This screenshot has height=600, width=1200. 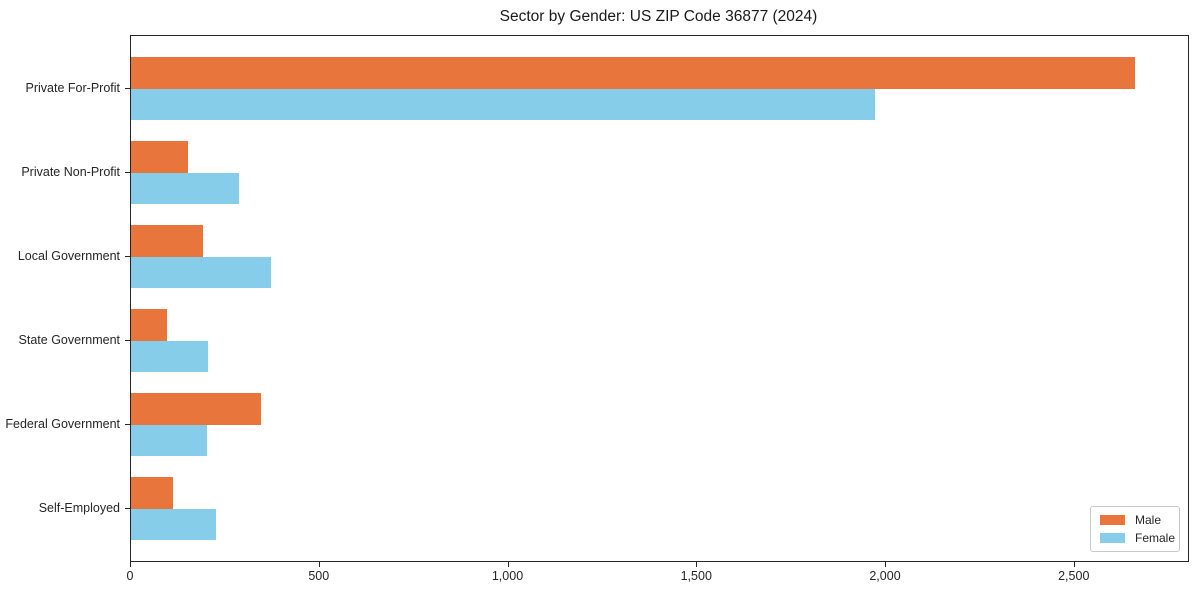 I want to click on x-tick-label: 2,000, so click(x=885, y=576).